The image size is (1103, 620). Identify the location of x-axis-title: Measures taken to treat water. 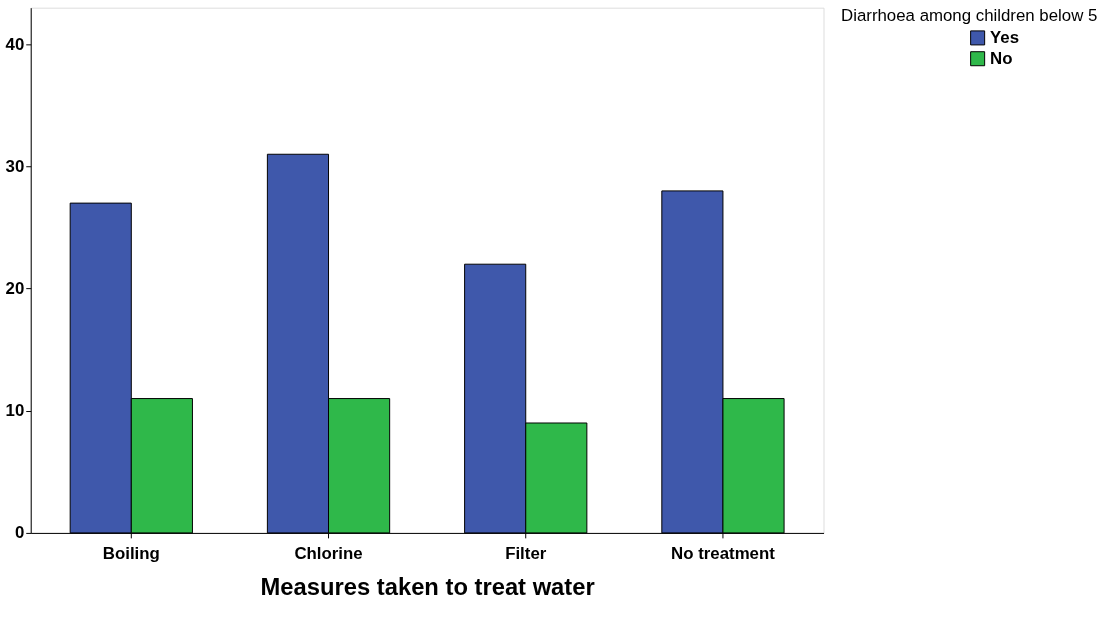
(427, 586).